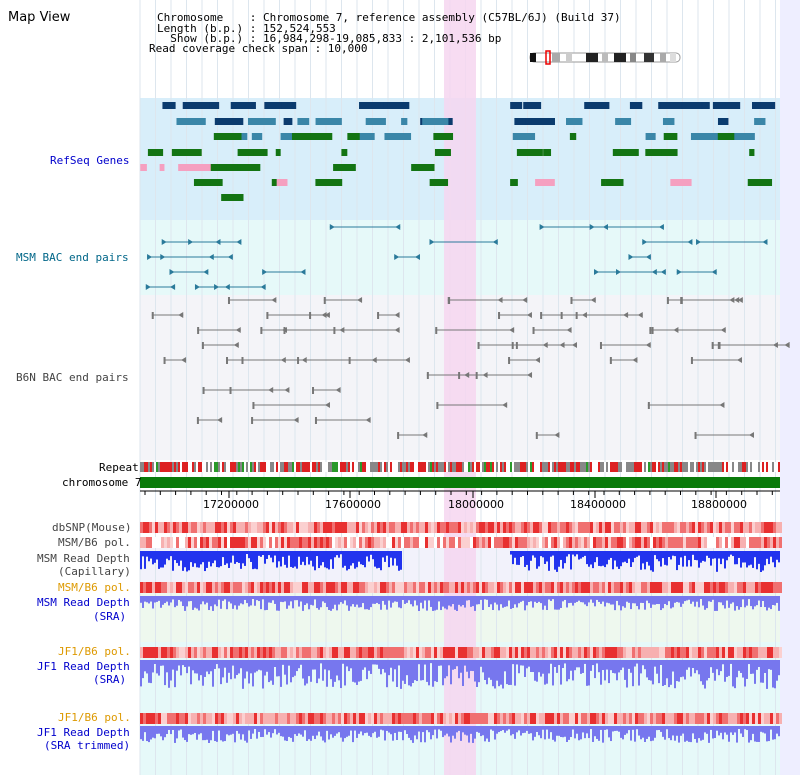 The height and width of the screenshot is (775, 800). I want to click on track-label-jf1-b6-pol-2: JF1/B6 pol., so click(94, 717).